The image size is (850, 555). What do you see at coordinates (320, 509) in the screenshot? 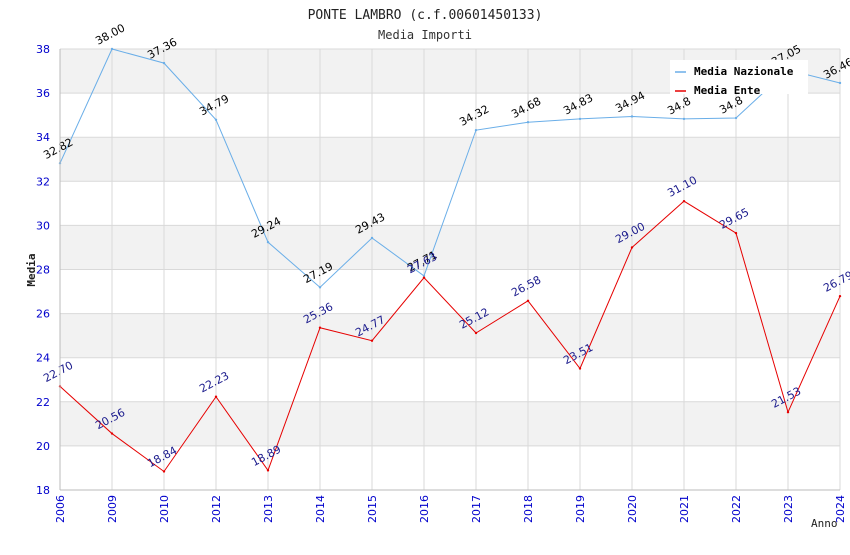
I see `x-tick-label: 2014` at bounding box center [320, 509].